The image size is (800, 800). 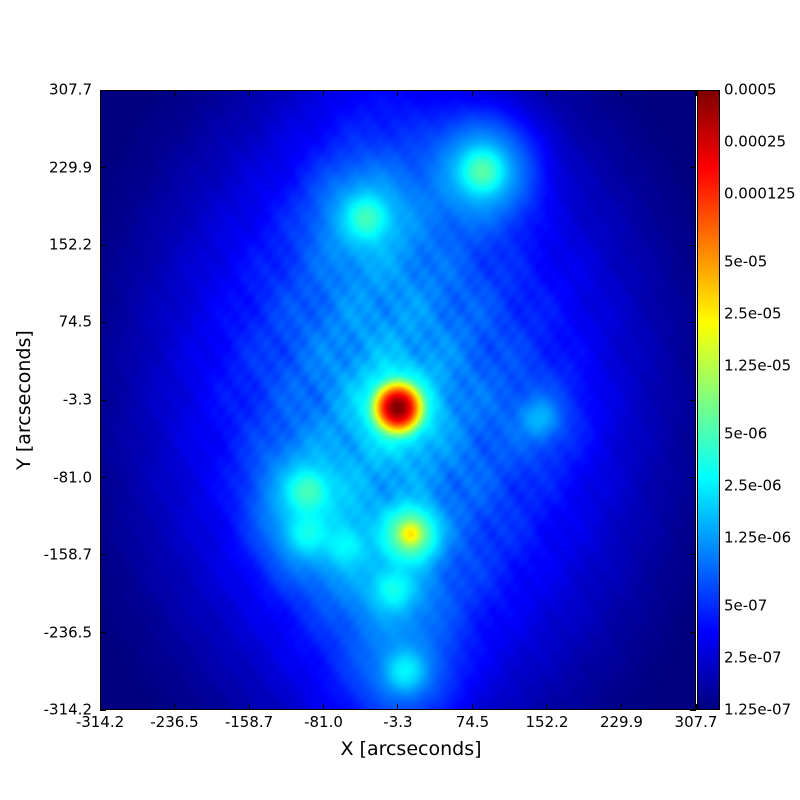 What do you see at coordinates (746, 605) in the screenshot?
I see `colorbar-tick-label: 5e-07` at bounding box center [746, 605].